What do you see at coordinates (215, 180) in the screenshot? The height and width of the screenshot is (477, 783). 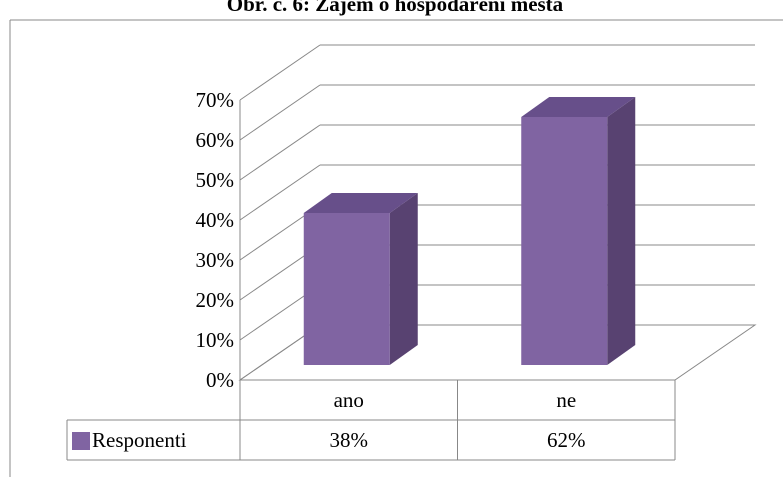 I see `y-tick-label: 50%` at bounding box center [215, 180].